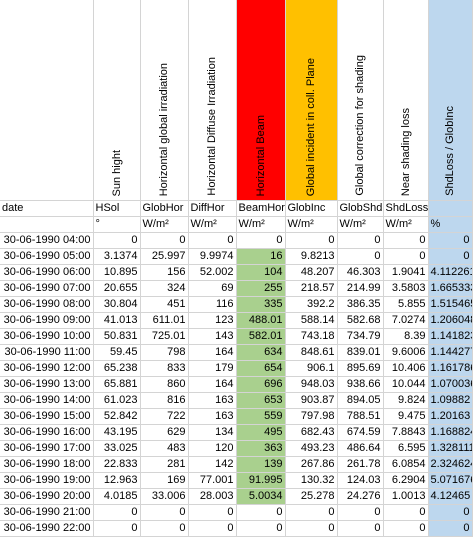  I want to click on date-cell: 30-06-1990 12:00, so click(47, 368).